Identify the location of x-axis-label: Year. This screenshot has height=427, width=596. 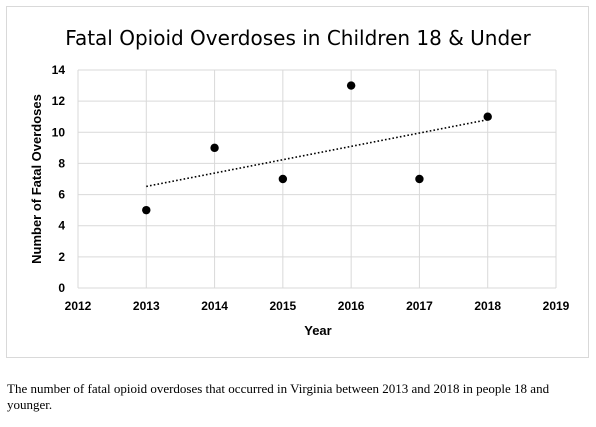
(317, 330).